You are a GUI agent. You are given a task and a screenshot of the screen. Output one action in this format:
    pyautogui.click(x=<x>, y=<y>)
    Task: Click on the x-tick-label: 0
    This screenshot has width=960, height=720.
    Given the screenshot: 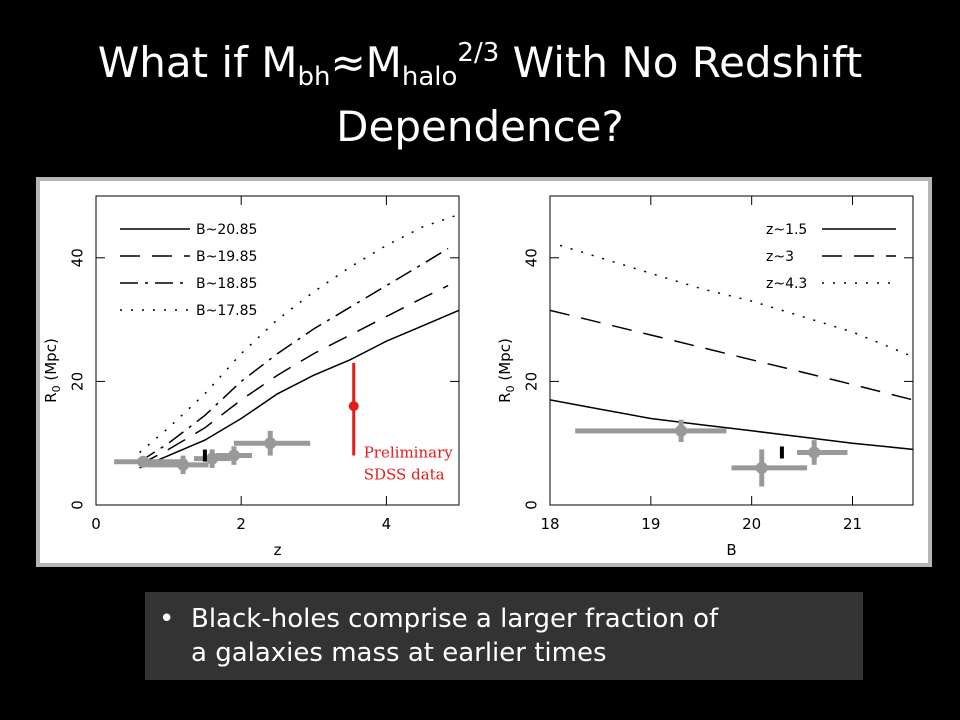 What is the action you would take?
    pyautogui.click(x=96, y=524)
    